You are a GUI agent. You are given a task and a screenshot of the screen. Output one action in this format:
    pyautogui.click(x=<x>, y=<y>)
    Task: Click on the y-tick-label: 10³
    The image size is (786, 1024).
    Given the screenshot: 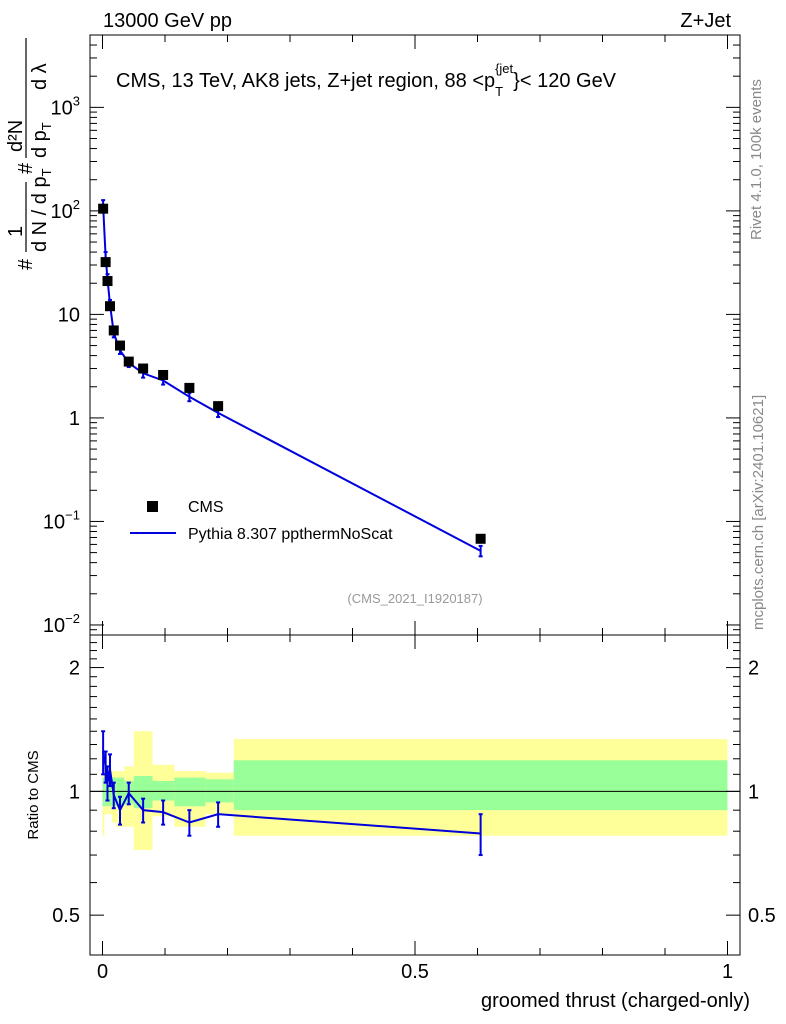 What is the action you would take?
    pyautogui.click(x=65, y=106)
    